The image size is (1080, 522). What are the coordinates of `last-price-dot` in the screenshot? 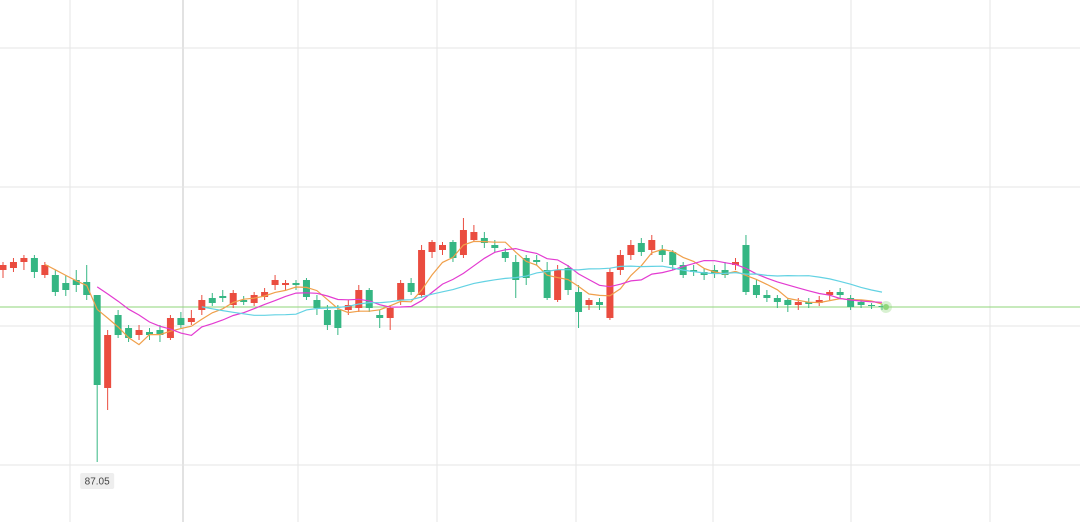 It's located at (886, 307).